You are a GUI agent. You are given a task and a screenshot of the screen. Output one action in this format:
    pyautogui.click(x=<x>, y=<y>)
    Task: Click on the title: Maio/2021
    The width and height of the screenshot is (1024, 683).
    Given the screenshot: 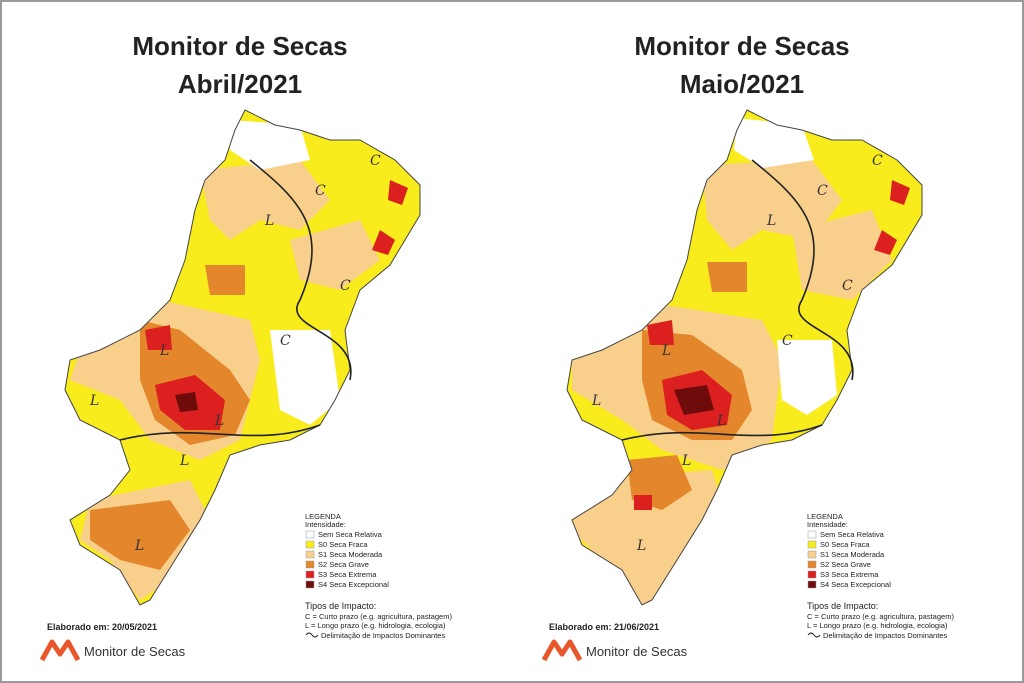 What is the action you would take?
    pyautogui.click(x=742, y=84)
    